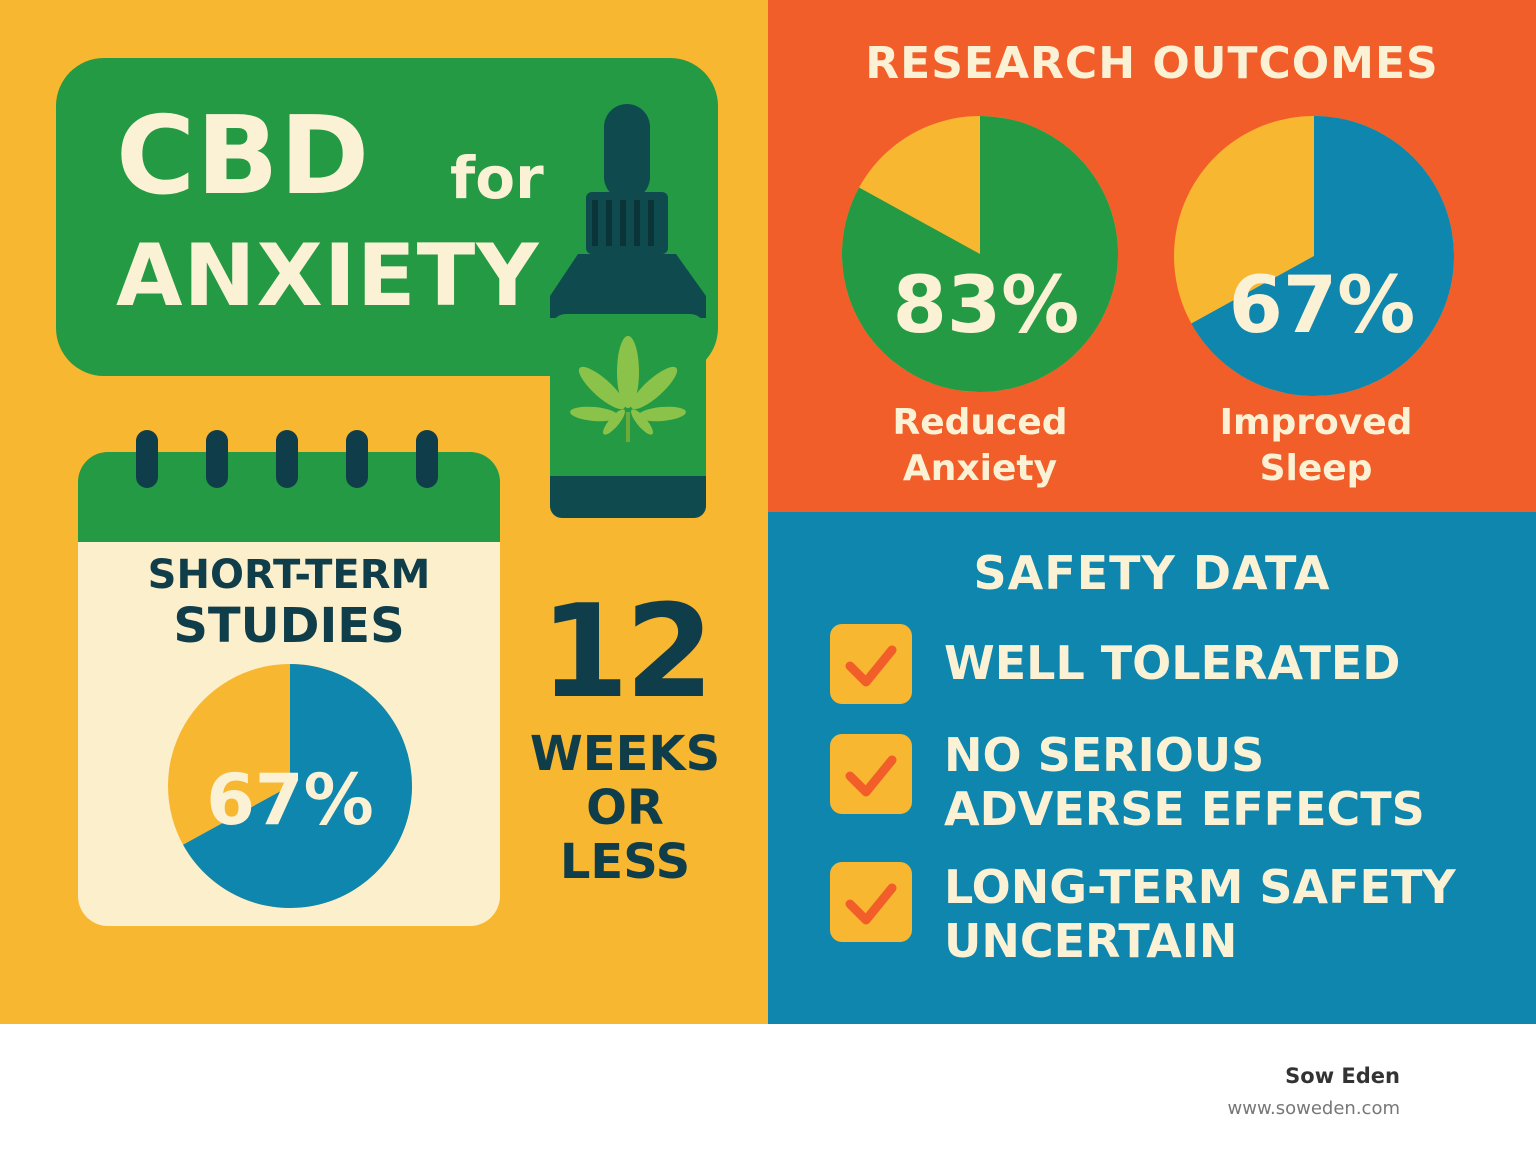 This screenshot has height=1154, width=1536. What do you see at coordinates (1152, 573) in the screenshot?
I see `safety-title: SAFETY DATA` at bounding box center [1152, 573].